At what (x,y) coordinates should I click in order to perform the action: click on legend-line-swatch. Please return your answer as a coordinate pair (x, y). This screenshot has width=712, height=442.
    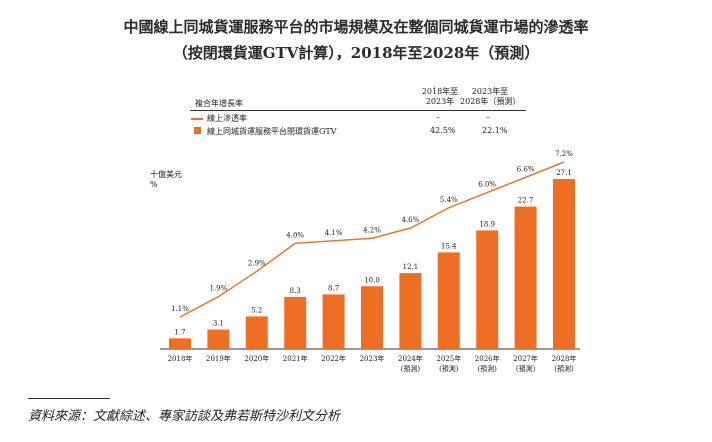
    Looking at the image, I should click on (197, 119).